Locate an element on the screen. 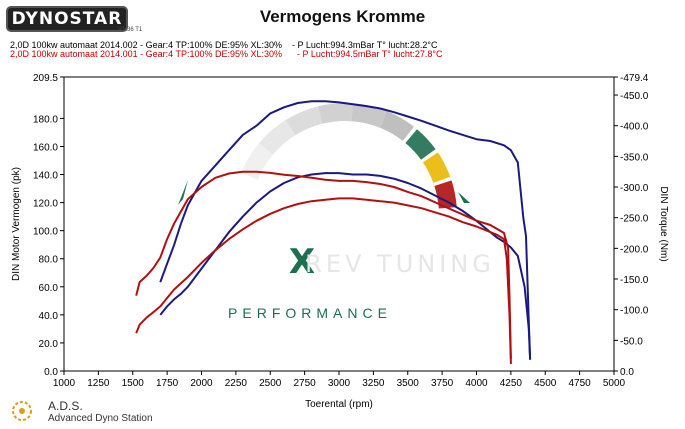  y-tick-label: 209.5 is located at coordinates (45, 78).